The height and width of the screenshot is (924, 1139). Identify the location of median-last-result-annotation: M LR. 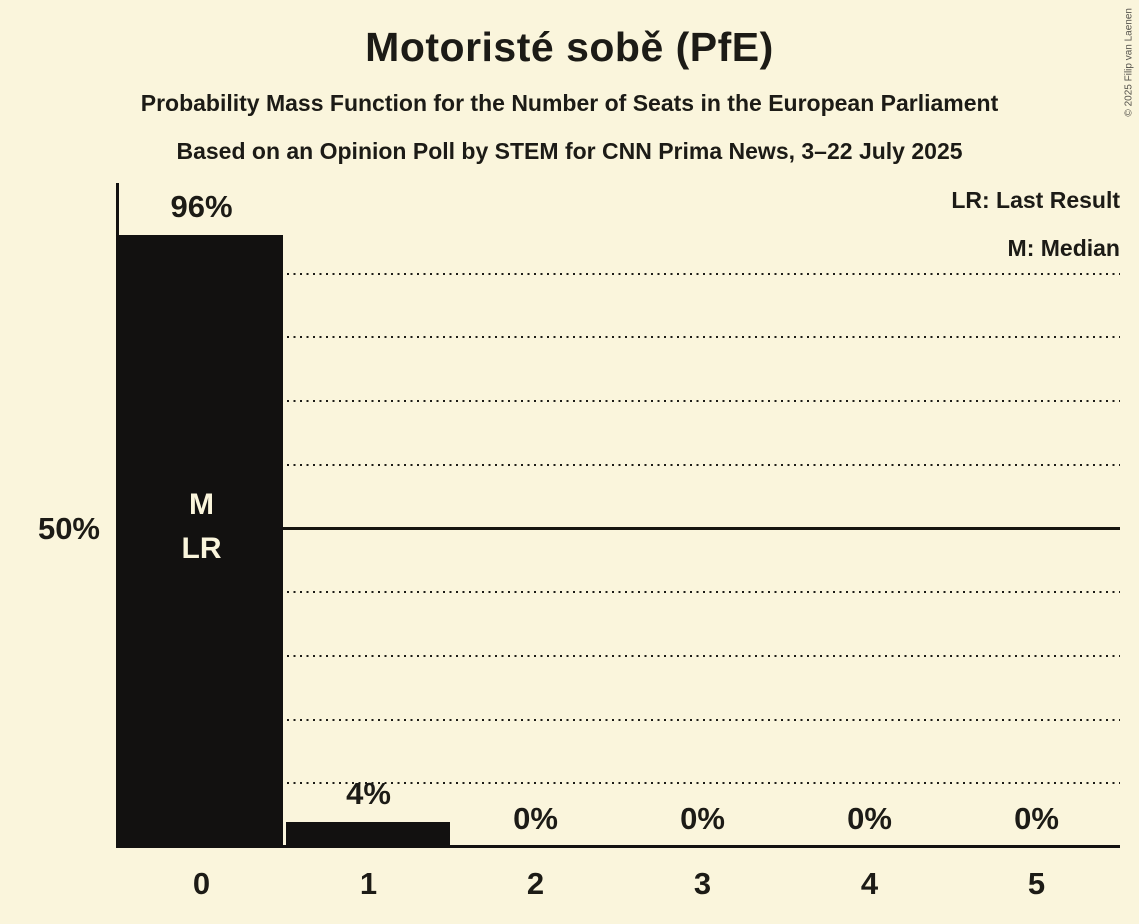
(201, 526).